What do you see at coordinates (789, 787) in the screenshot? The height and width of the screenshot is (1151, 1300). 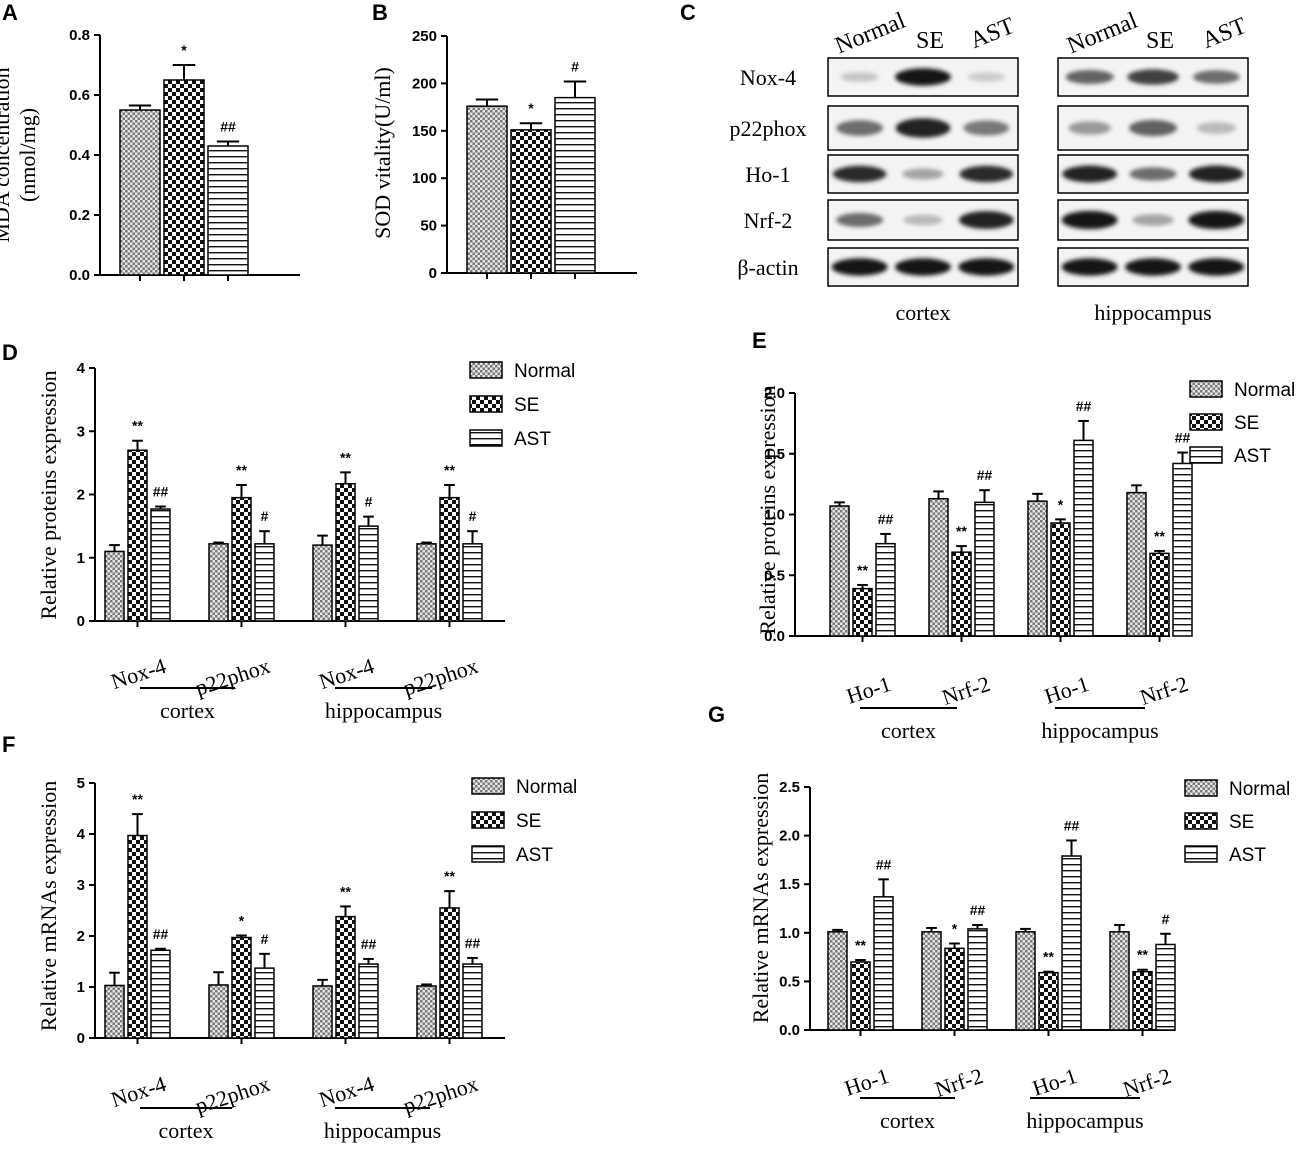 I see `y-tick-label: 2.5` at bounding box center [789, 787].